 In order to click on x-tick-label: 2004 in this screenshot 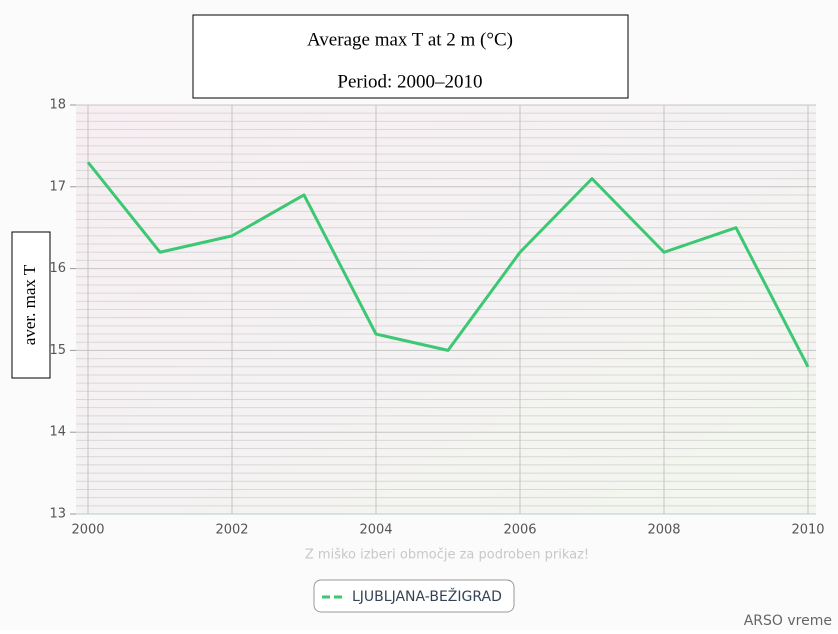, I will do `click(375, 530)`.